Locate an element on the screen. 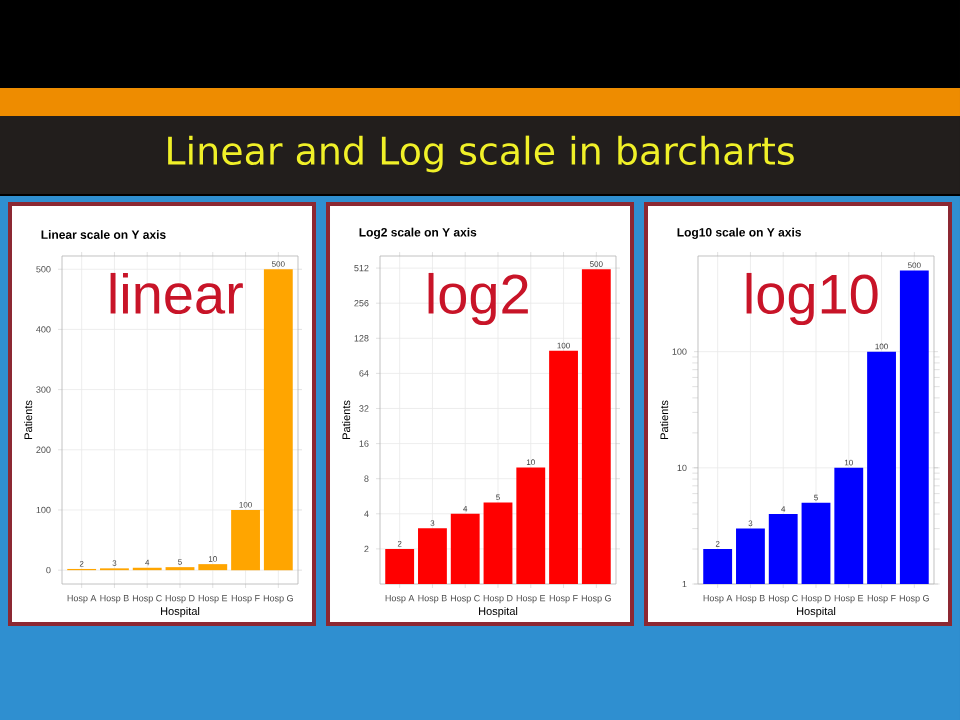 The width and height of the screenshot is (960, 720). annotation: log2 is located at coordinates (478, 299).